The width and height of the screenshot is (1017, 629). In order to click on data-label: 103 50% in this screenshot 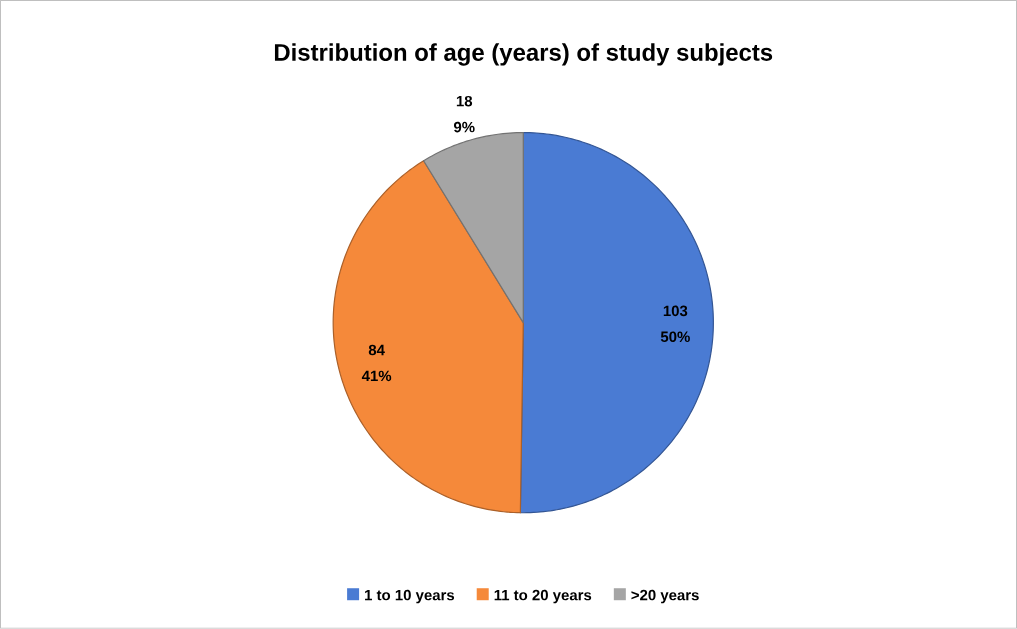, I will do `click(675, 324)`.